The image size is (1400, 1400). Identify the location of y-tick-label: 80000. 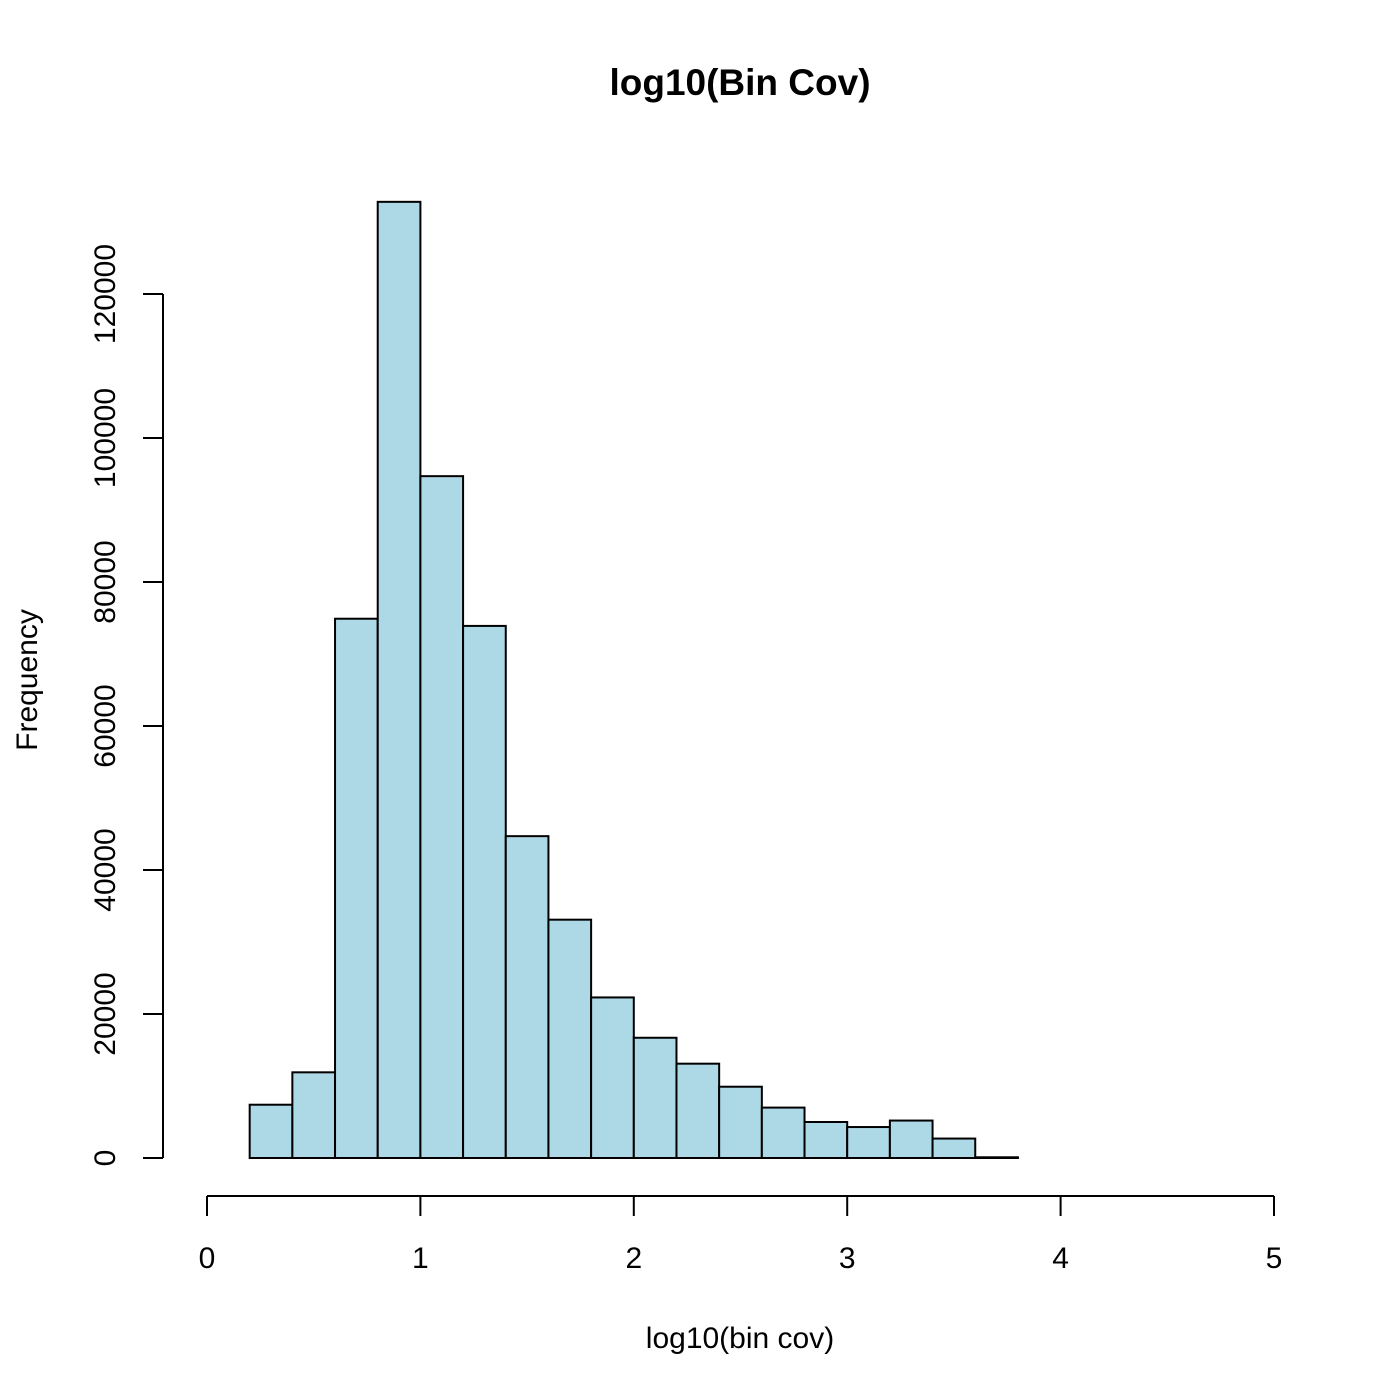
(105, 581).